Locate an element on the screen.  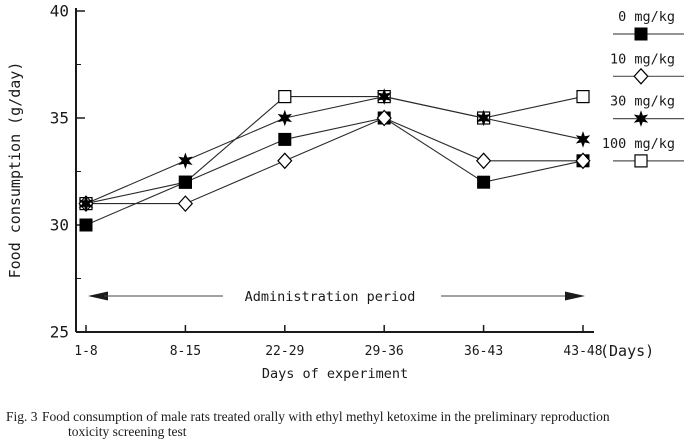
y-axis-title: Food consumption (g/day) is located at coordinates (15, 170).